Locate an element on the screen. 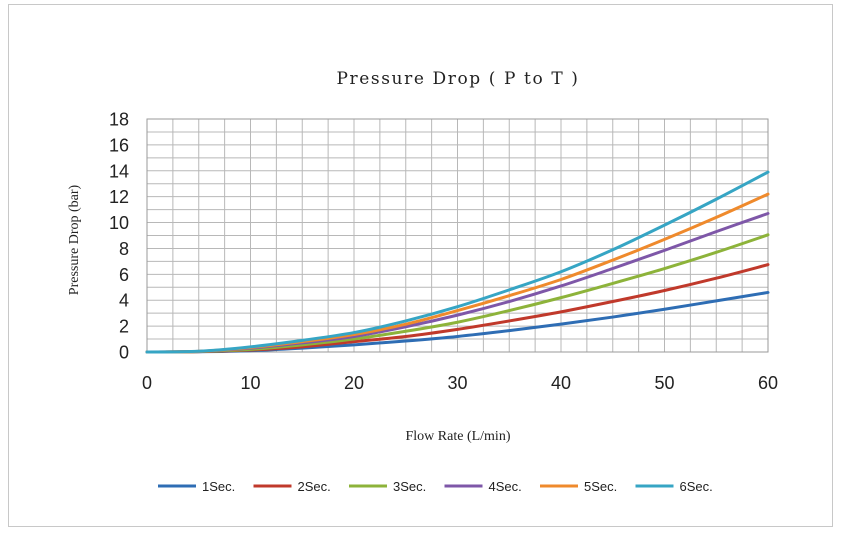  x-tick-label: 30 is located at coordinates (457, 383).